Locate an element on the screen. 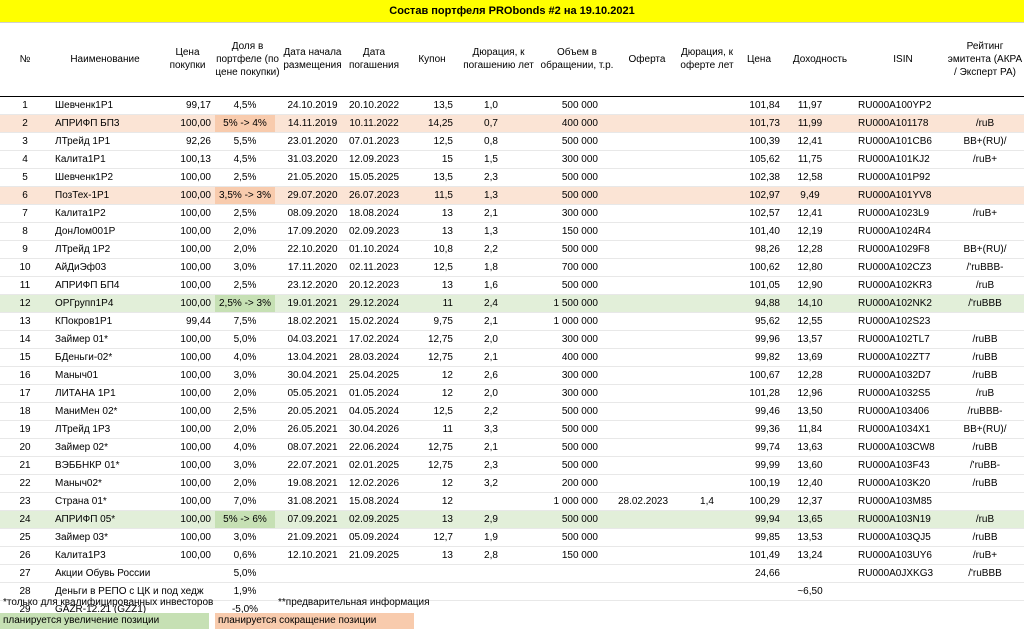  cell-duration: 0,7 is located at coordinates (491, 123).